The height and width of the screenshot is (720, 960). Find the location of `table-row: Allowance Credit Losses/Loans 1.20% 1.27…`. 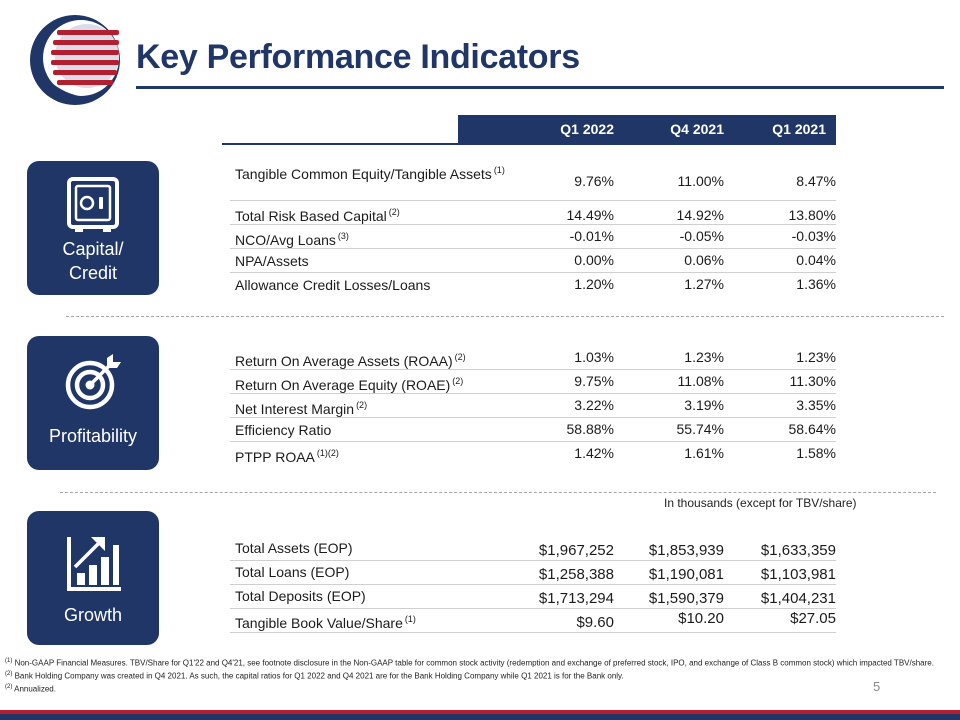

table-row: Allowance Credit Losses/Loans 1.20% 1.27… is located at coordinates (533, 285).